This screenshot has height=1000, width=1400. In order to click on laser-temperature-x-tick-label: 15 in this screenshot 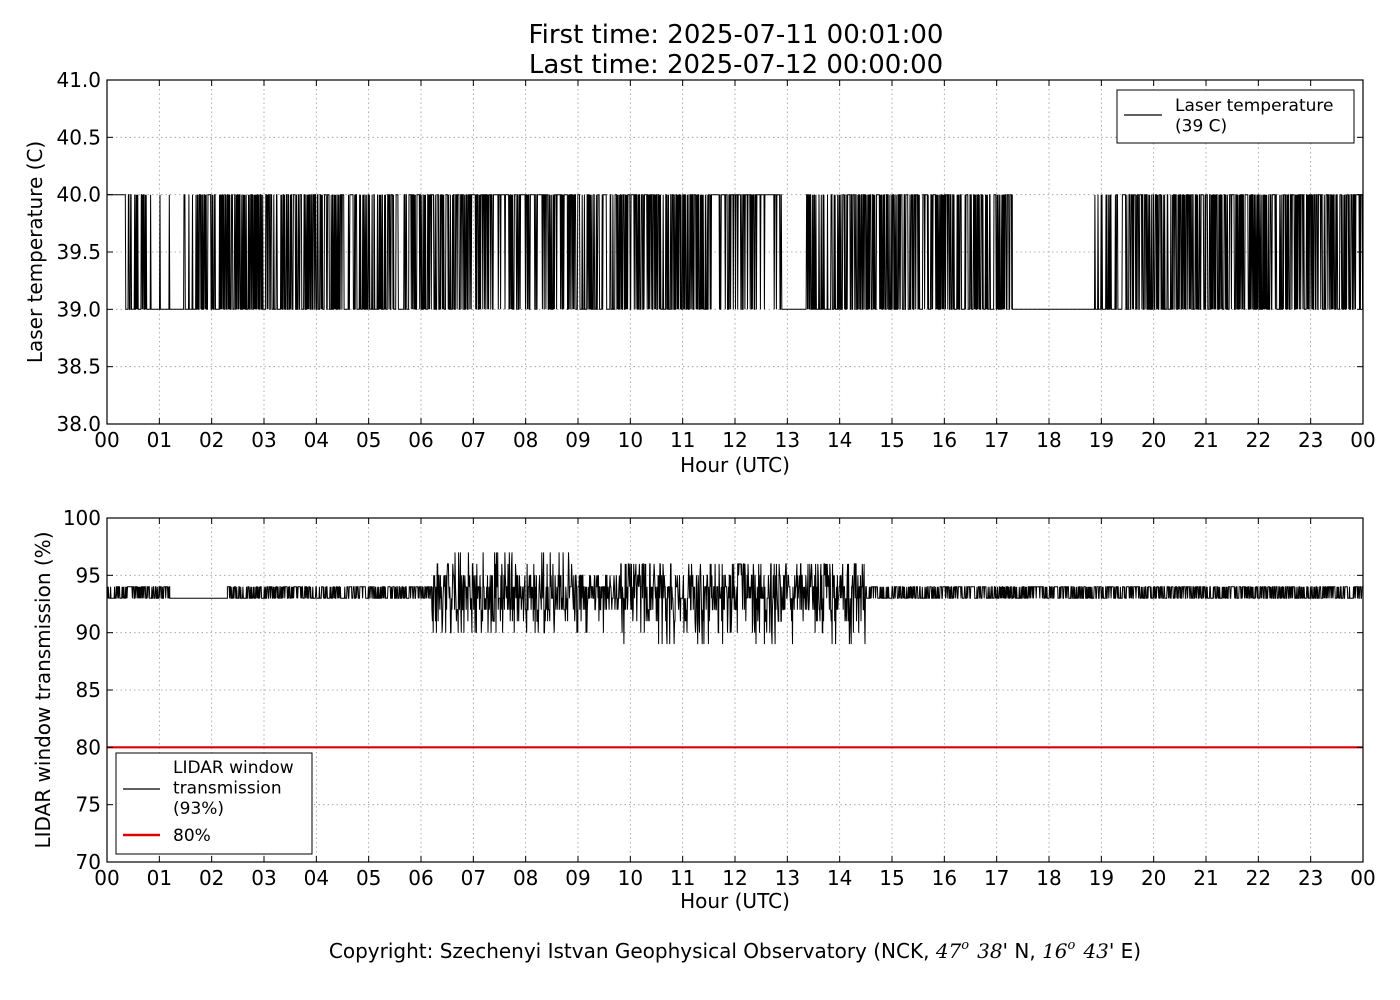, I will do `click(891, 440)`.